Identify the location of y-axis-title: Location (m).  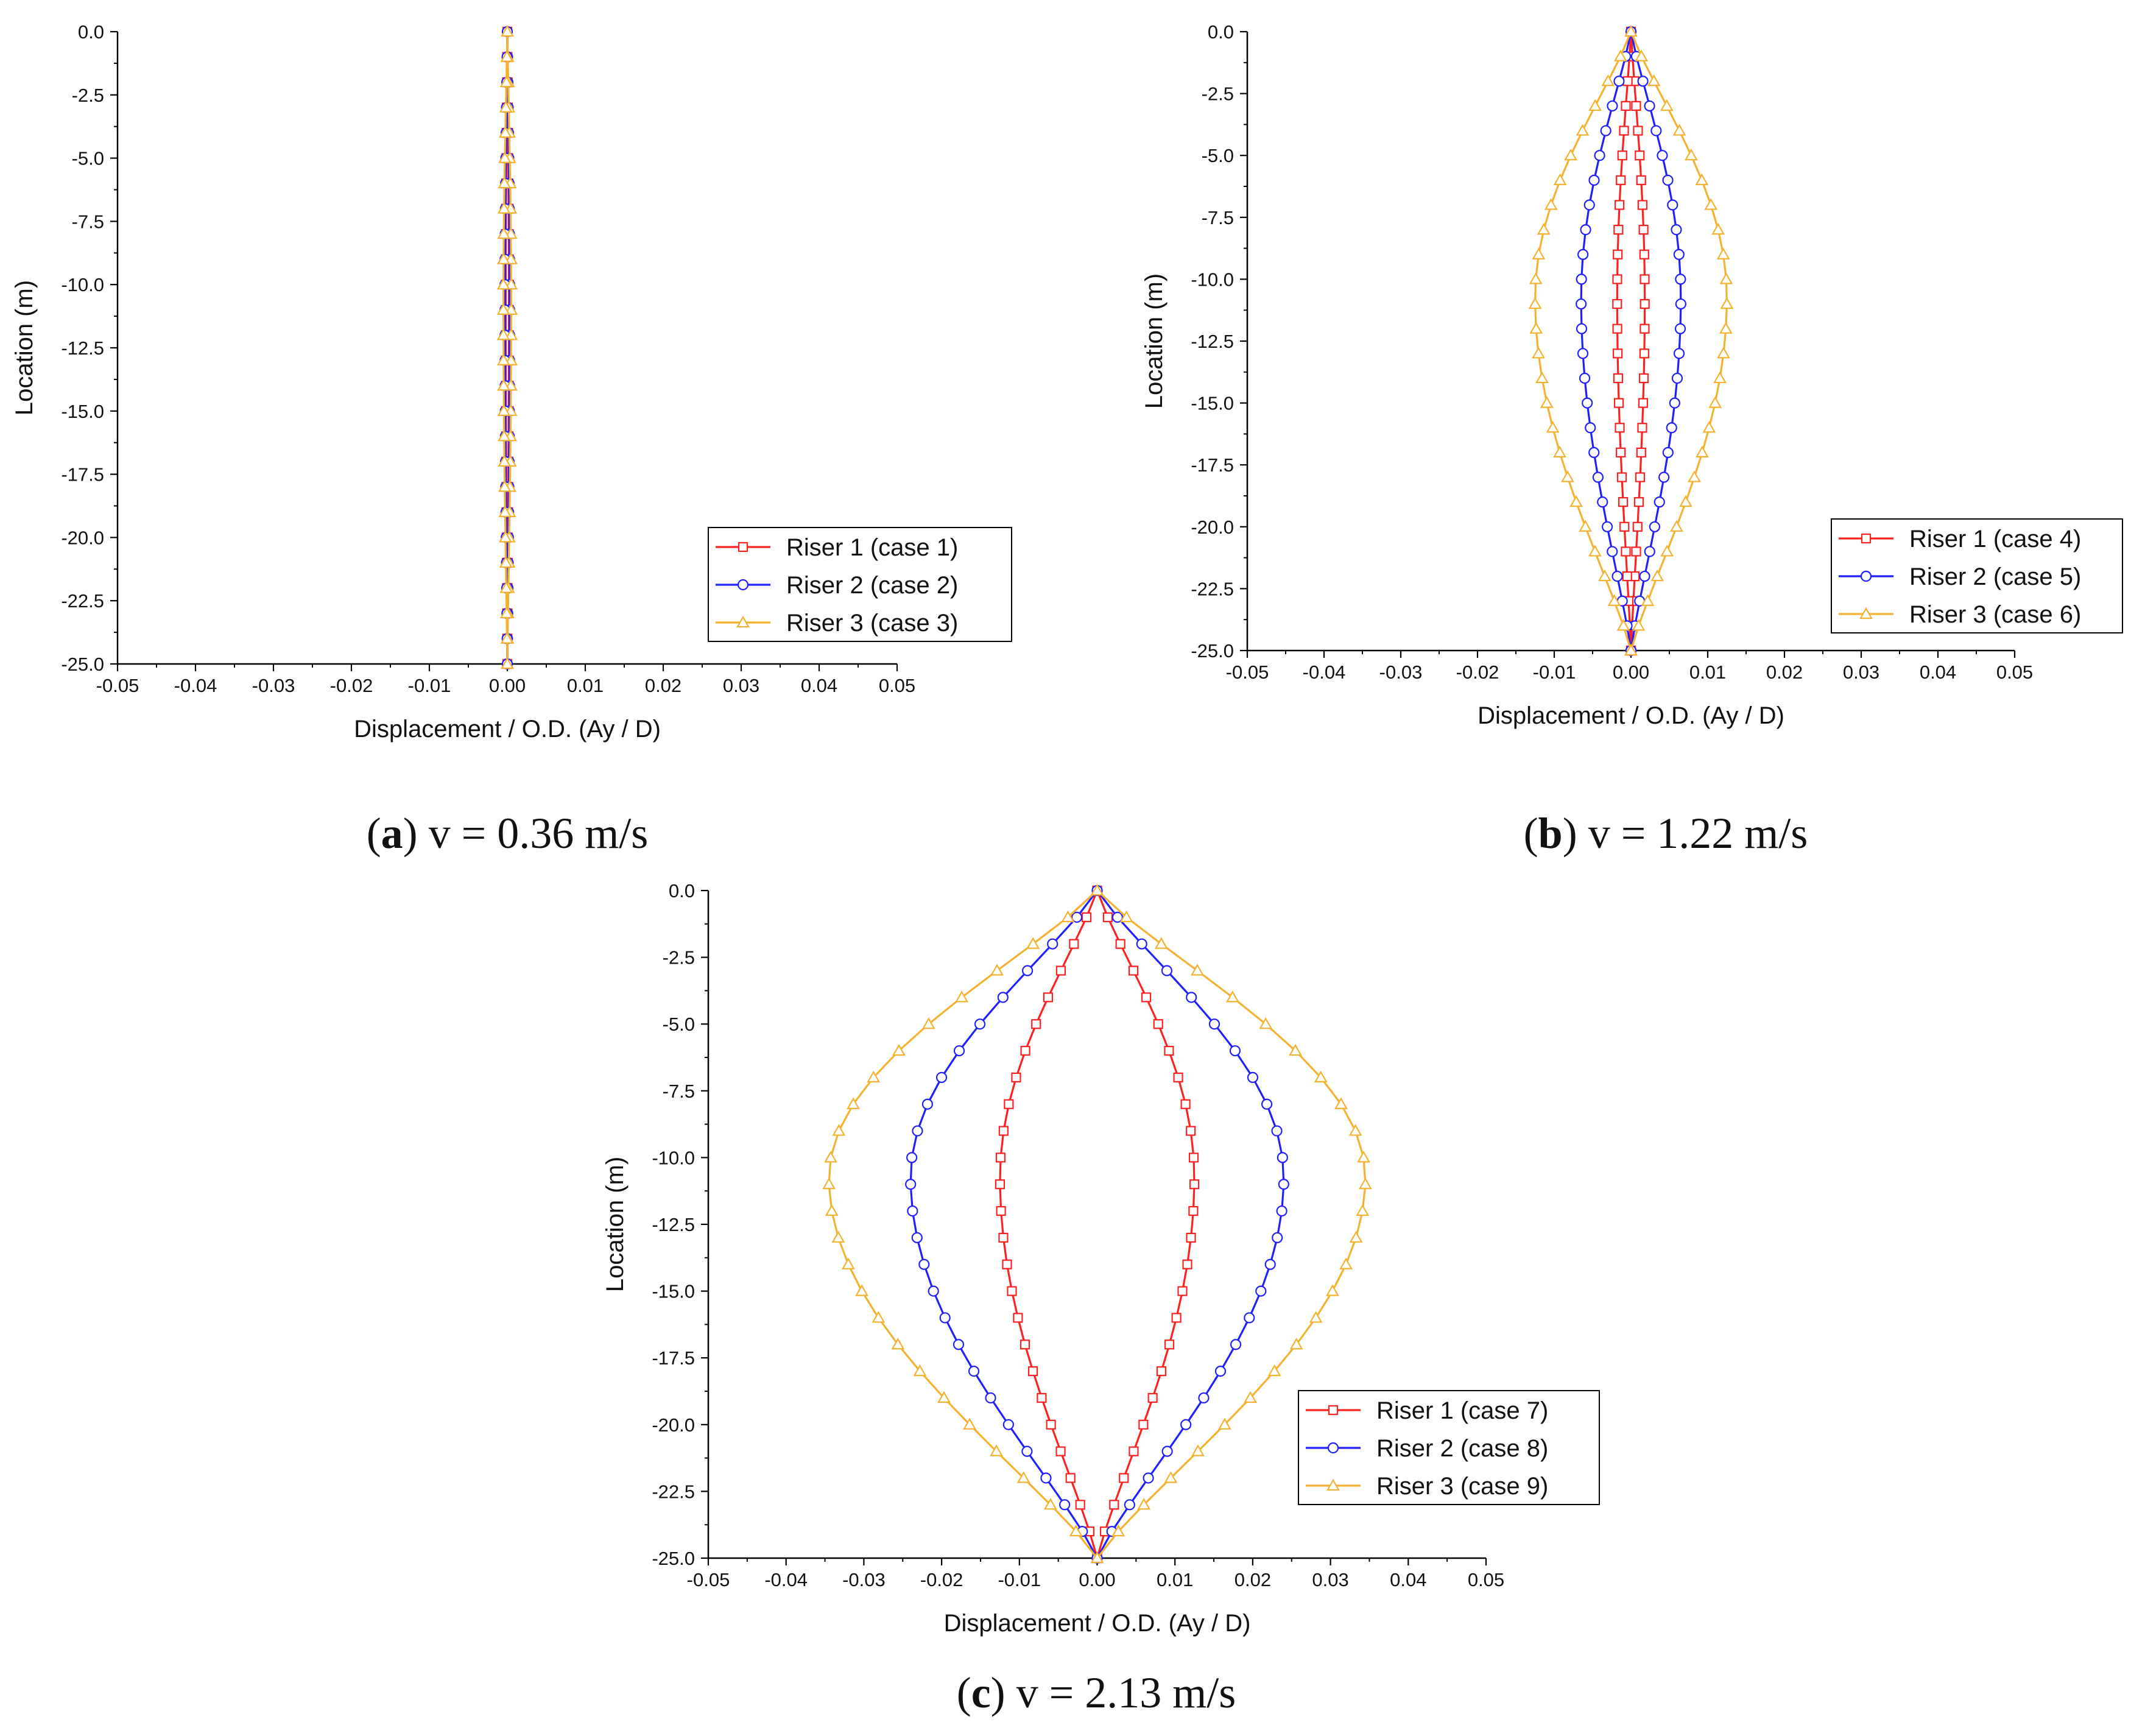
(24, 347).